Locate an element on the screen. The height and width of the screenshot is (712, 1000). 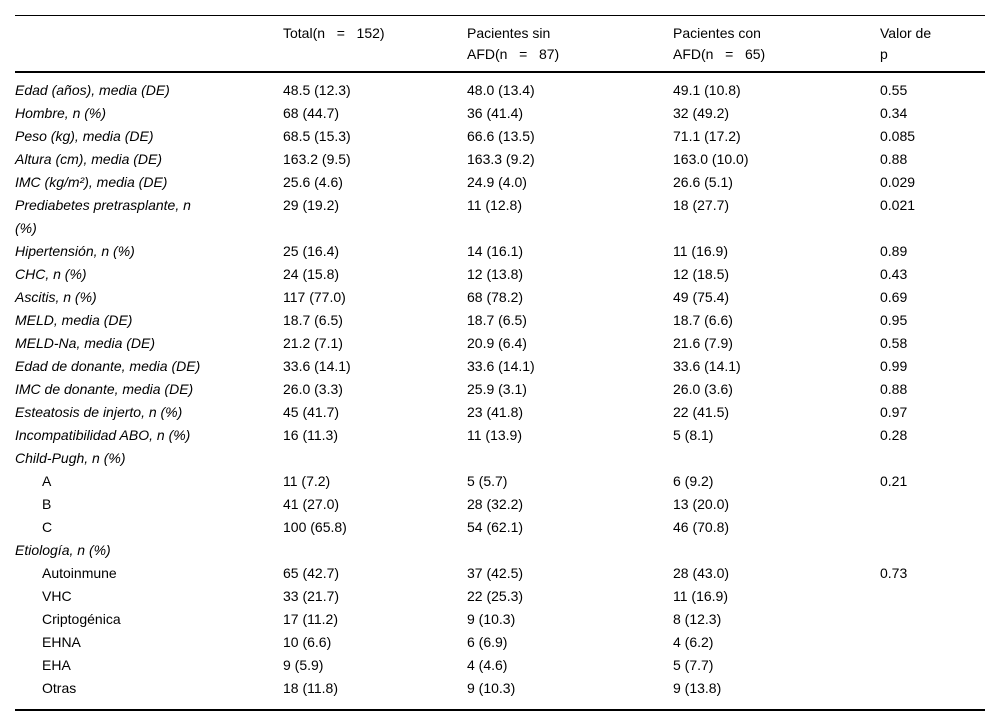
value-cell: 65 (42.7) is located at coordinates (311, 573).